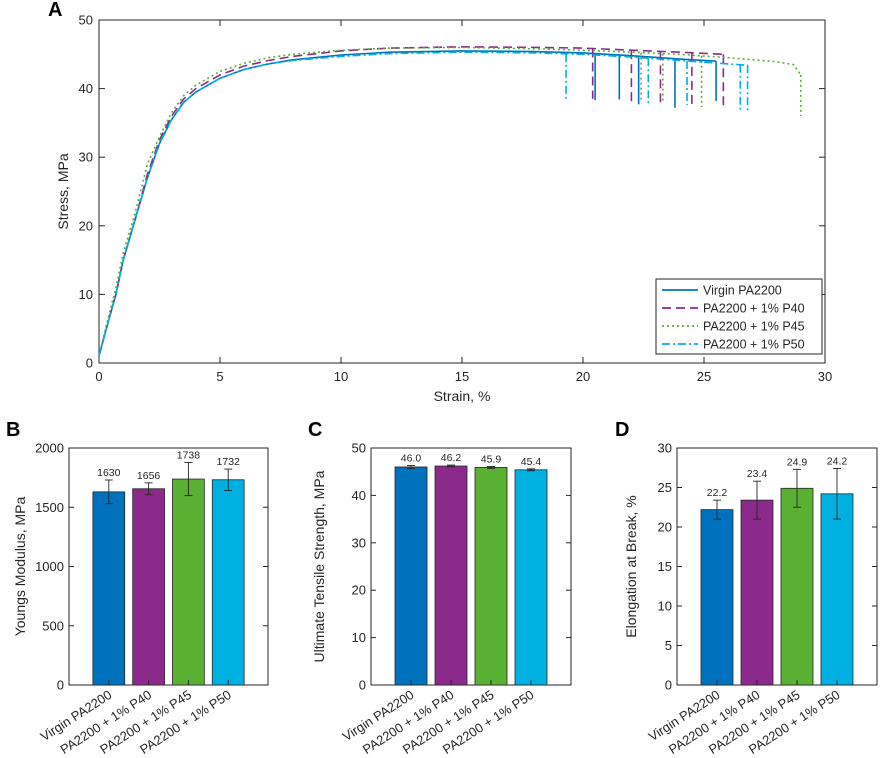 The height and width of the screenshot is (758, 892). I want to click on panel-d-y-tick-label: 30, so click(665, 448).